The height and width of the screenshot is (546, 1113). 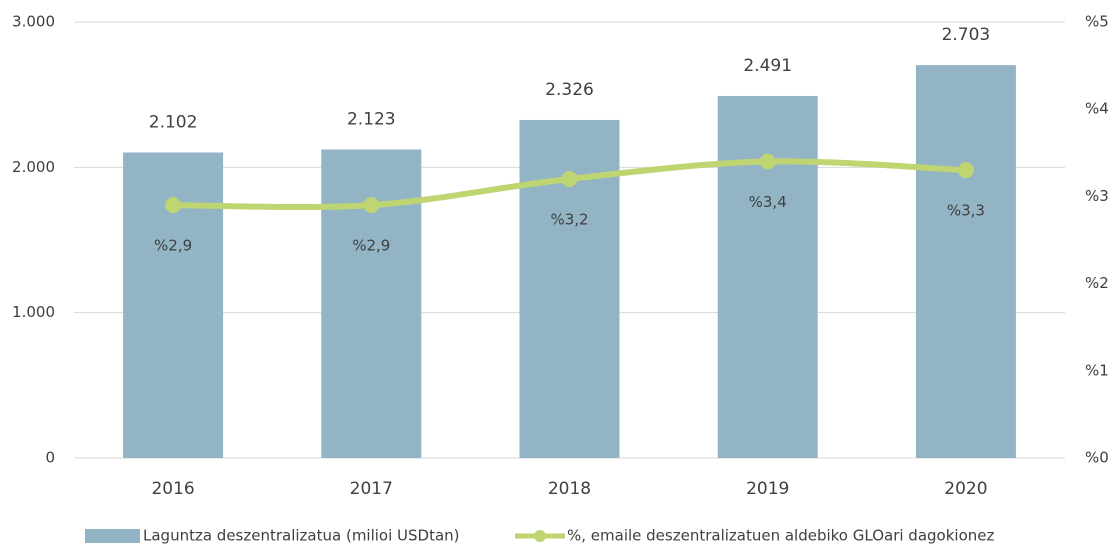 What do you see at coordinates (540, 536) in the screenshot?
I see `legend-swatch-point` at bounding box center [540, 536].